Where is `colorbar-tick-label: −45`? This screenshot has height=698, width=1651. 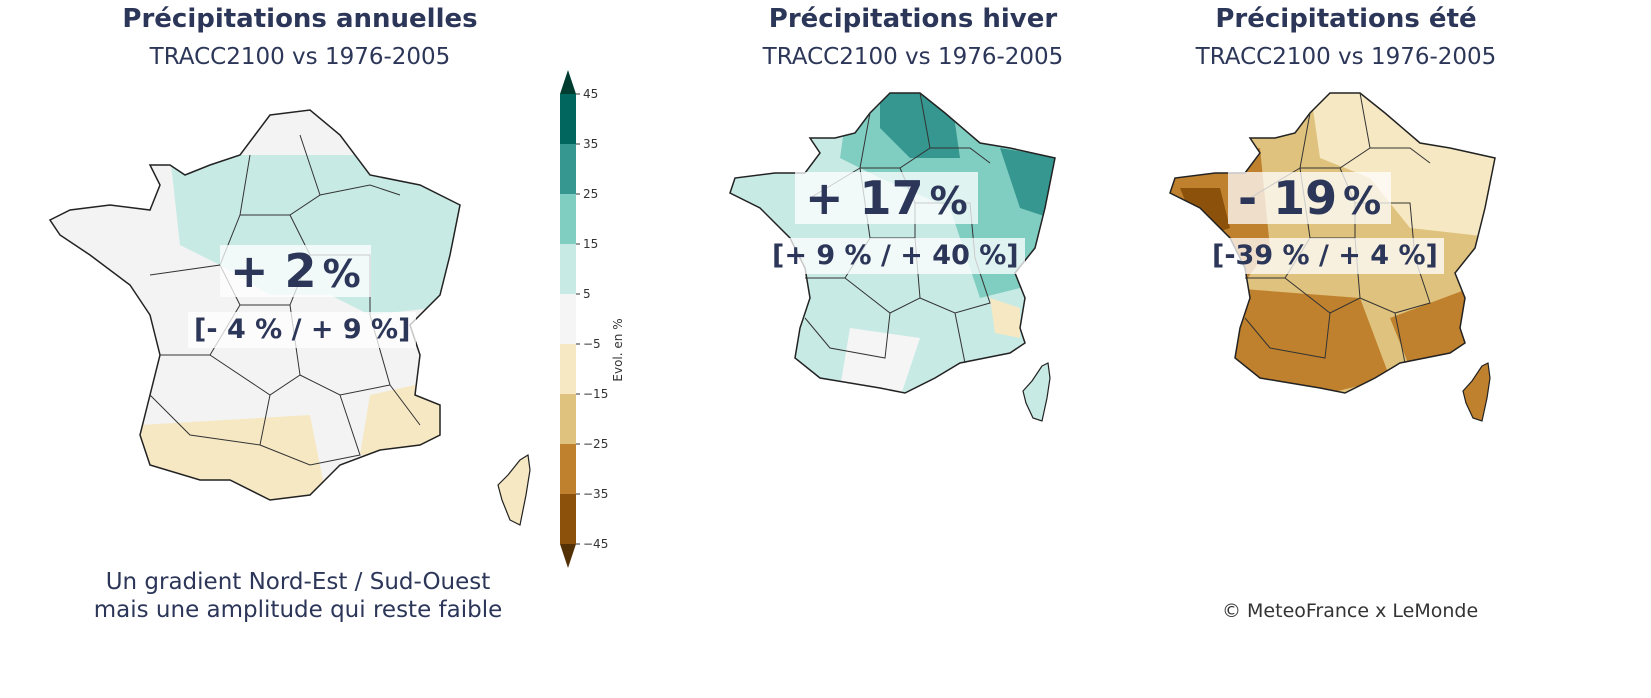
colorbar-tick-label: −45 is located at coordinates (595, 544).